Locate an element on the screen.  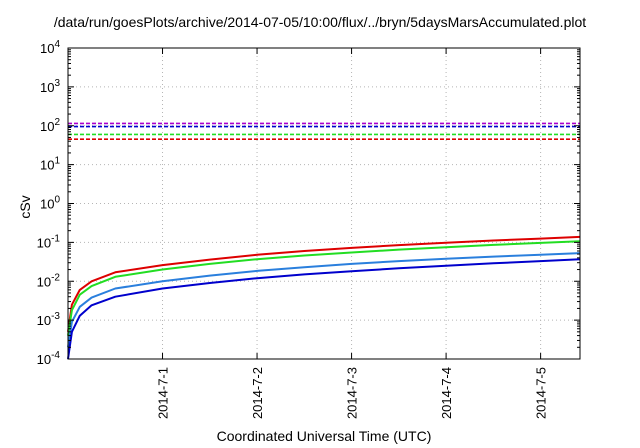
y-tick-label: 10⁻¹ is located at coordinates (49, 241).